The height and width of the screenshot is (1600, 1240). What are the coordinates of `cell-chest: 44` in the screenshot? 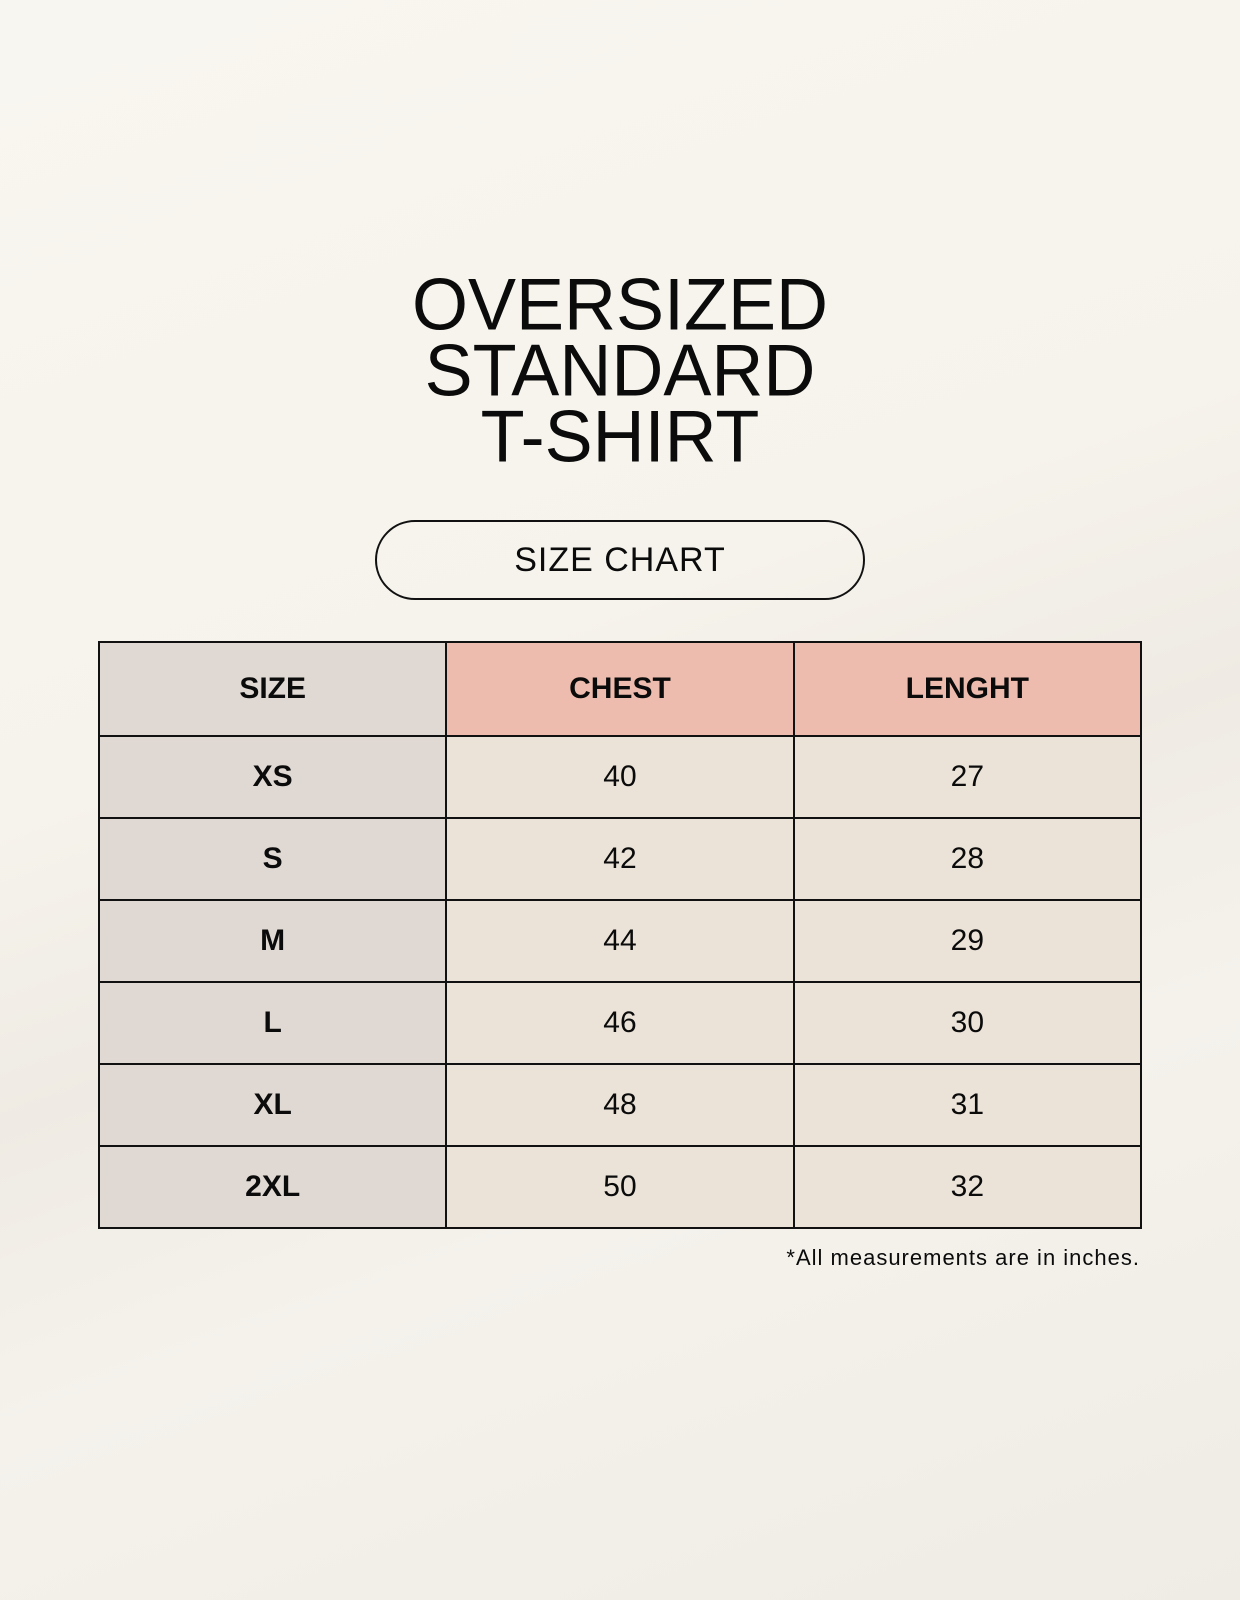 It's located at (620, 941).